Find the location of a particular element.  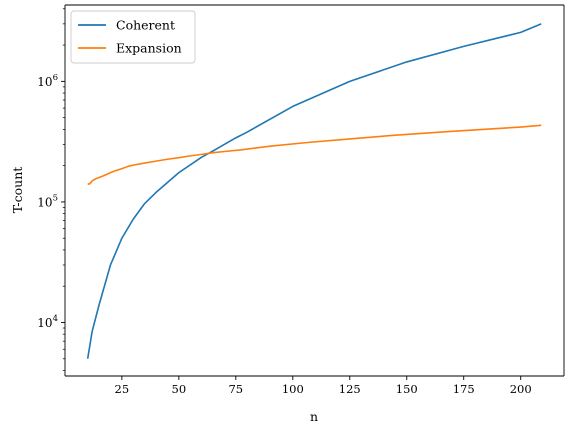

x-tick-label: 25 is located at coordinates (122, 389).